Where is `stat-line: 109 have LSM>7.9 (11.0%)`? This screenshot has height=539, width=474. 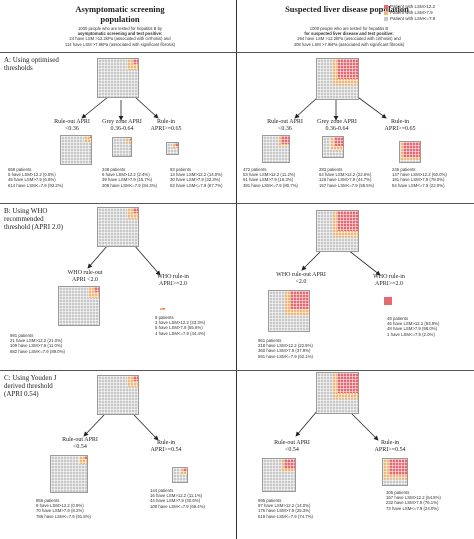
stat-line: 109 have LSM>7.9 (11.0%) is located at coordinates (36, 346).